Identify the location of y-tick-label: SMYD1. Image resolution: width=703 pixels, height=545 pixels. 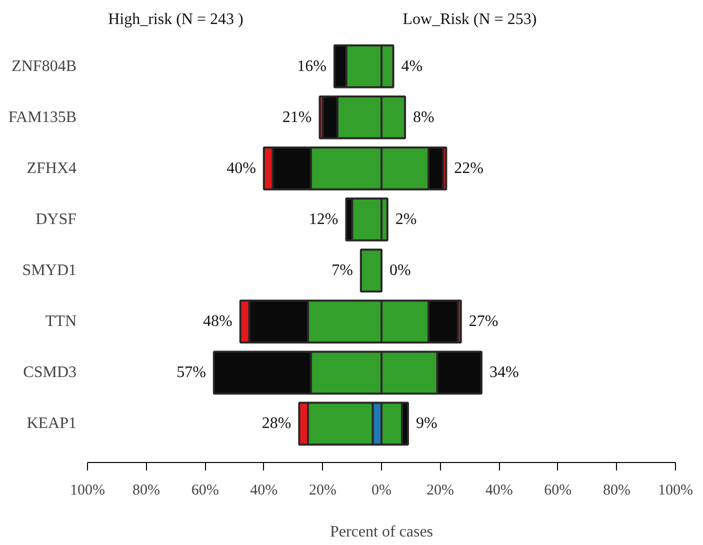
(49, 271).